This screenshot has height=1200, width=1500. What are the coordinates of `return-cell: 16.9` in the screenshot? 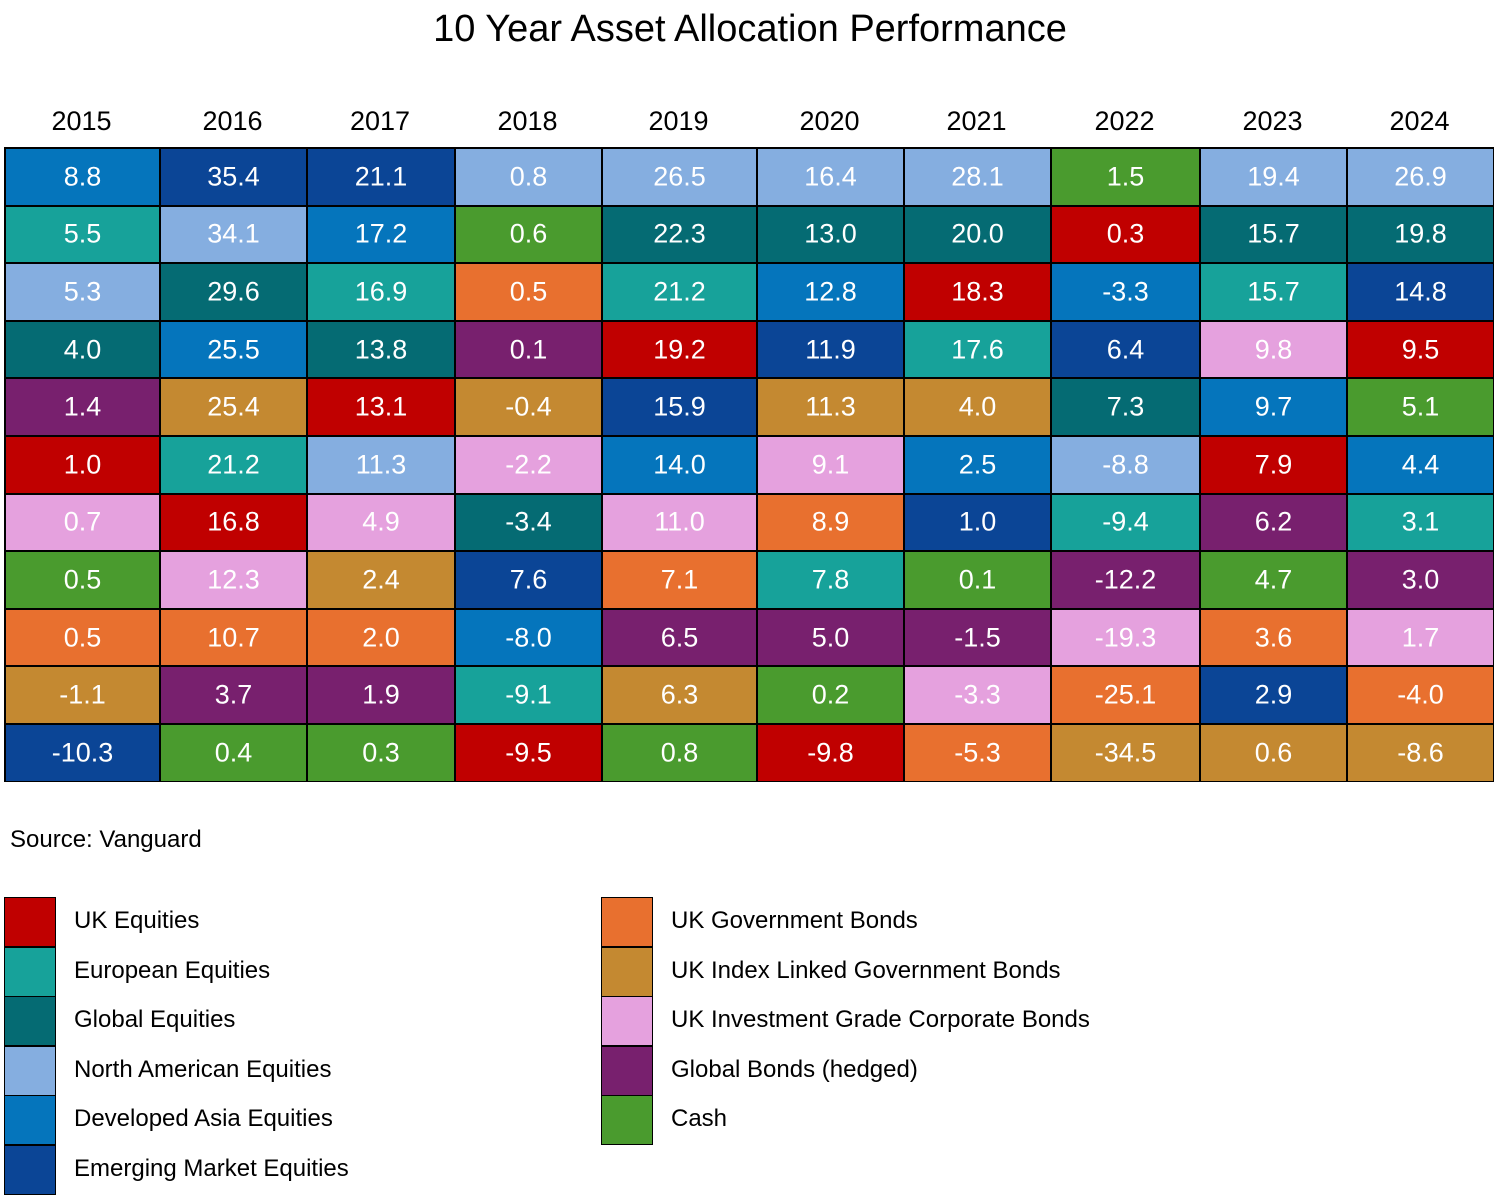 It's located at (381, 292).